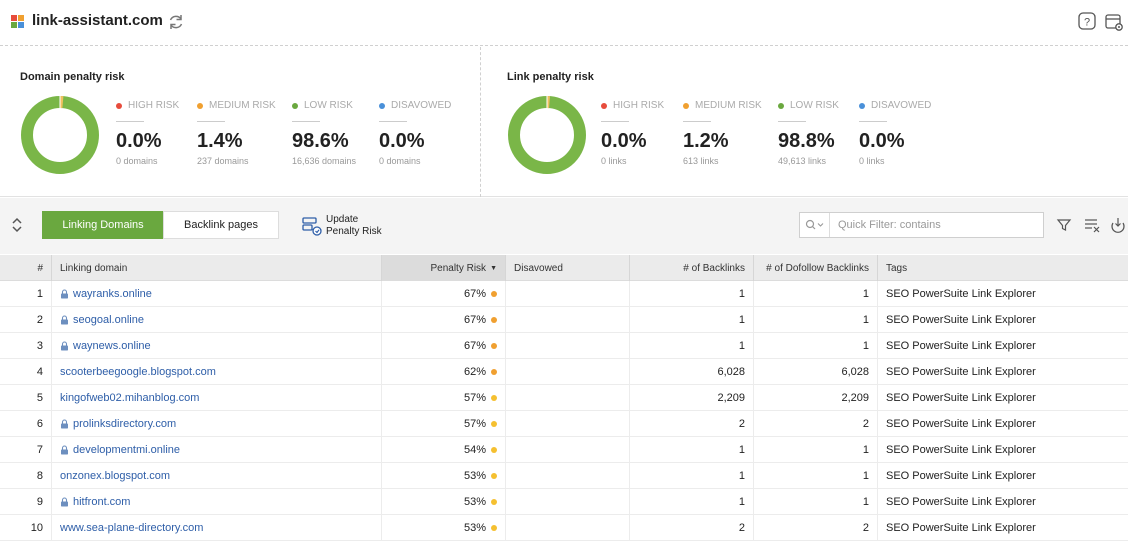 The width and height of the screenshot is (1128, 543). Describe the element at coordinates (354, 225) in the screenshot. I see `update-label: Update Penalty Risk` at that location.